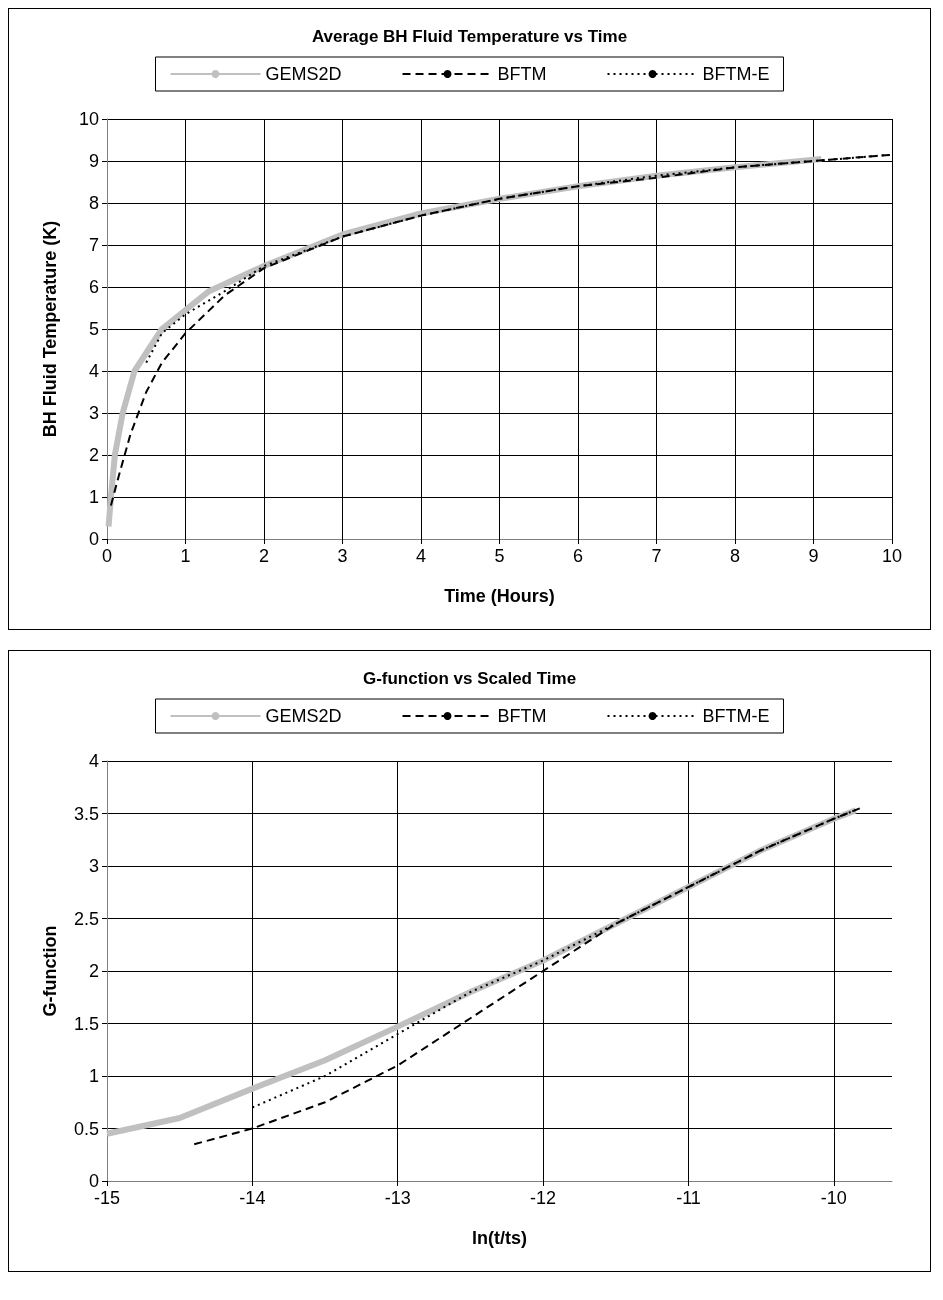 This screenshot has width=943, height=1300. I want to click on chart-title: G-function vs Scaled Time, so click(469, 678).